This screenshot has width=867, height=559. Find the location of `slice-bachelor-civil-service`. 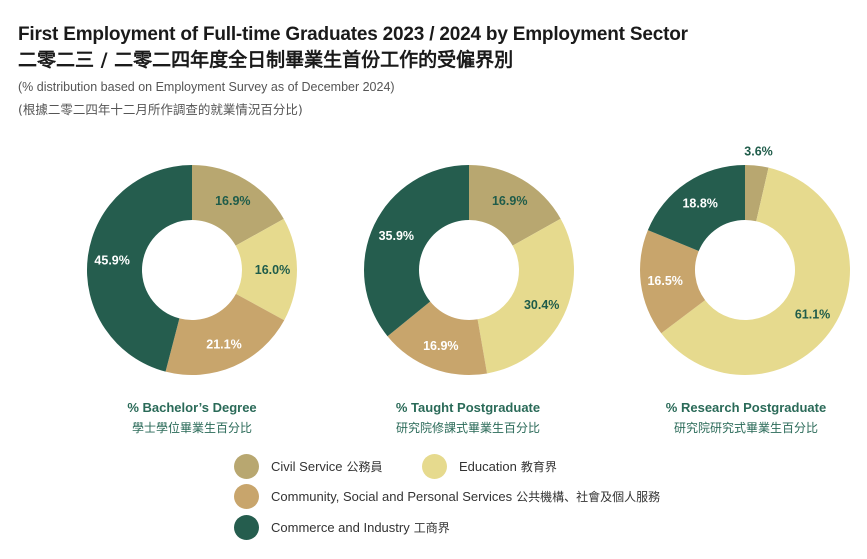

slice-bachelor-civil-service is located at coordinates (238, 205).